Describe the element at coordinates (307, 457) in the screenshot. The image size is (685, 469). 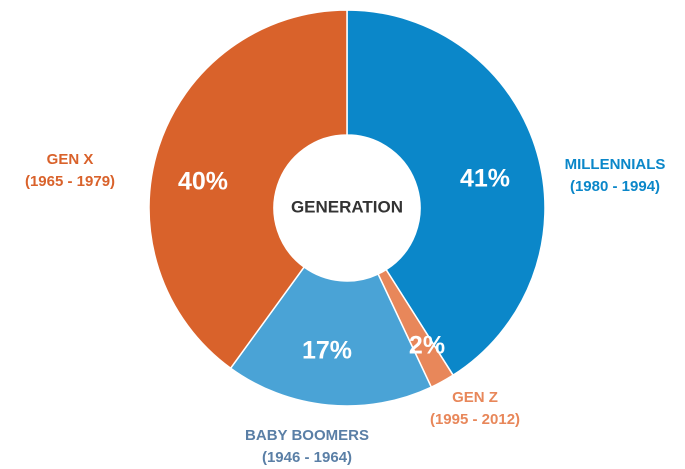
I see `category-years: (1946 - 1964)` at that location.